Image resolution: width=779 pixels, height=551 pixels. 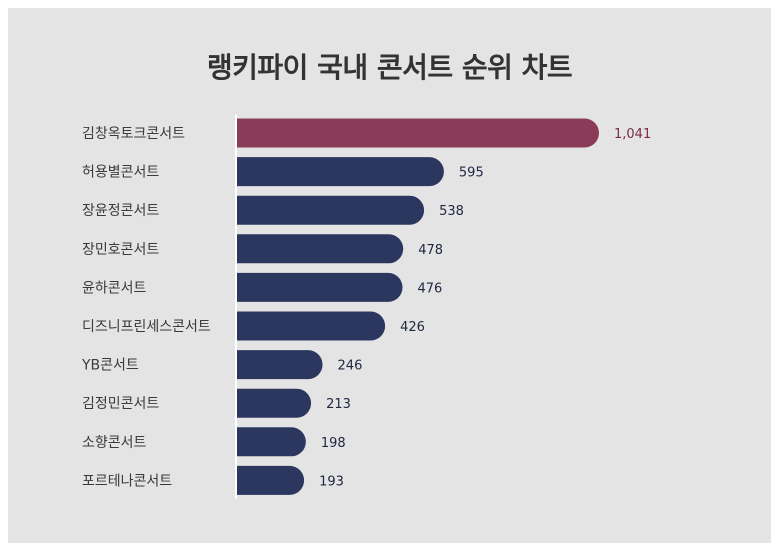 What do you see at coordinates (451, 211) in the screenshot?
I see `value-label: 538` at bounding box center [451, 211].